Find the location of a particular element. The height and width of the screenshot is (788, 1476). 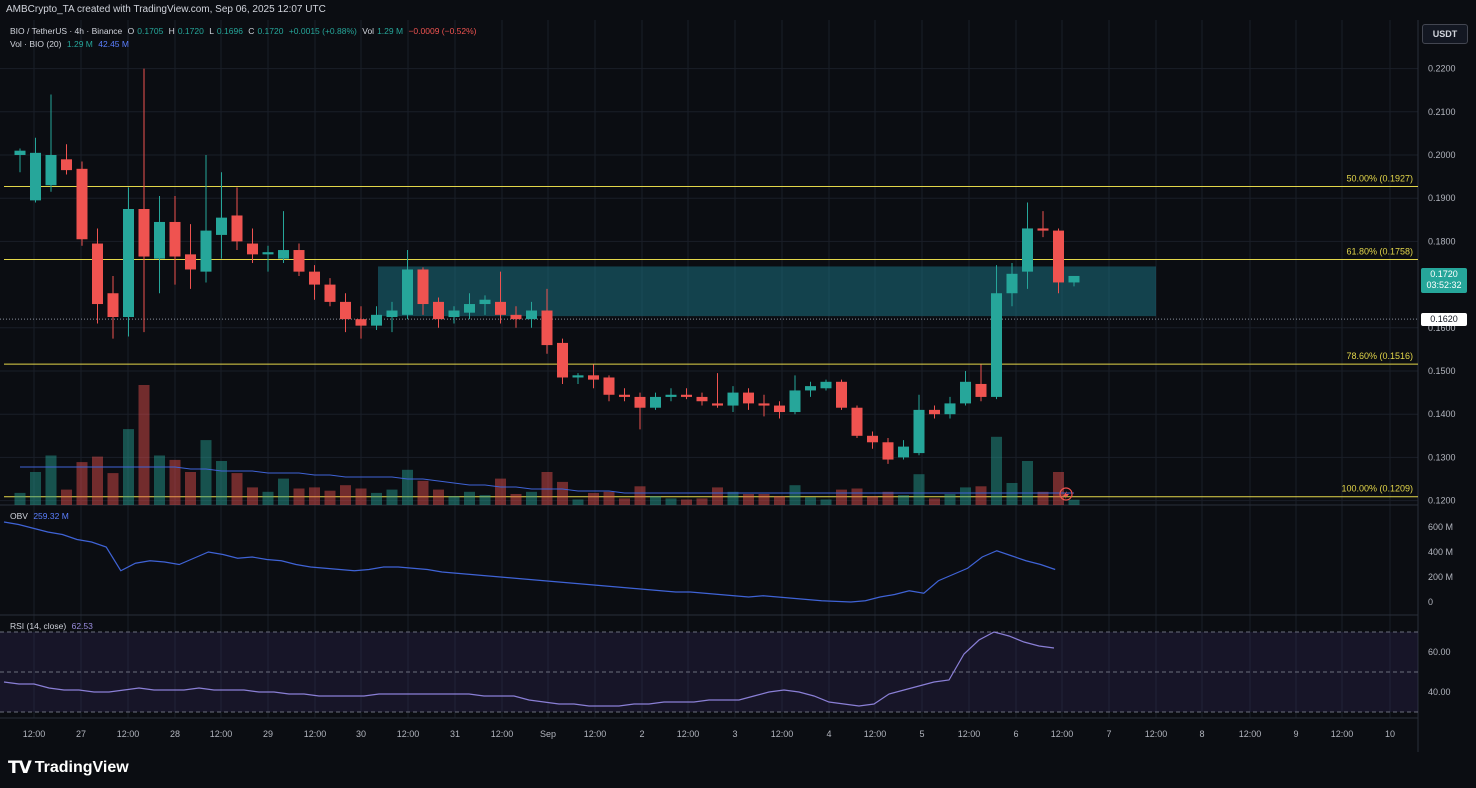

fib-label: 78.60% (0.1516) is located at coordinates (1379, 356).